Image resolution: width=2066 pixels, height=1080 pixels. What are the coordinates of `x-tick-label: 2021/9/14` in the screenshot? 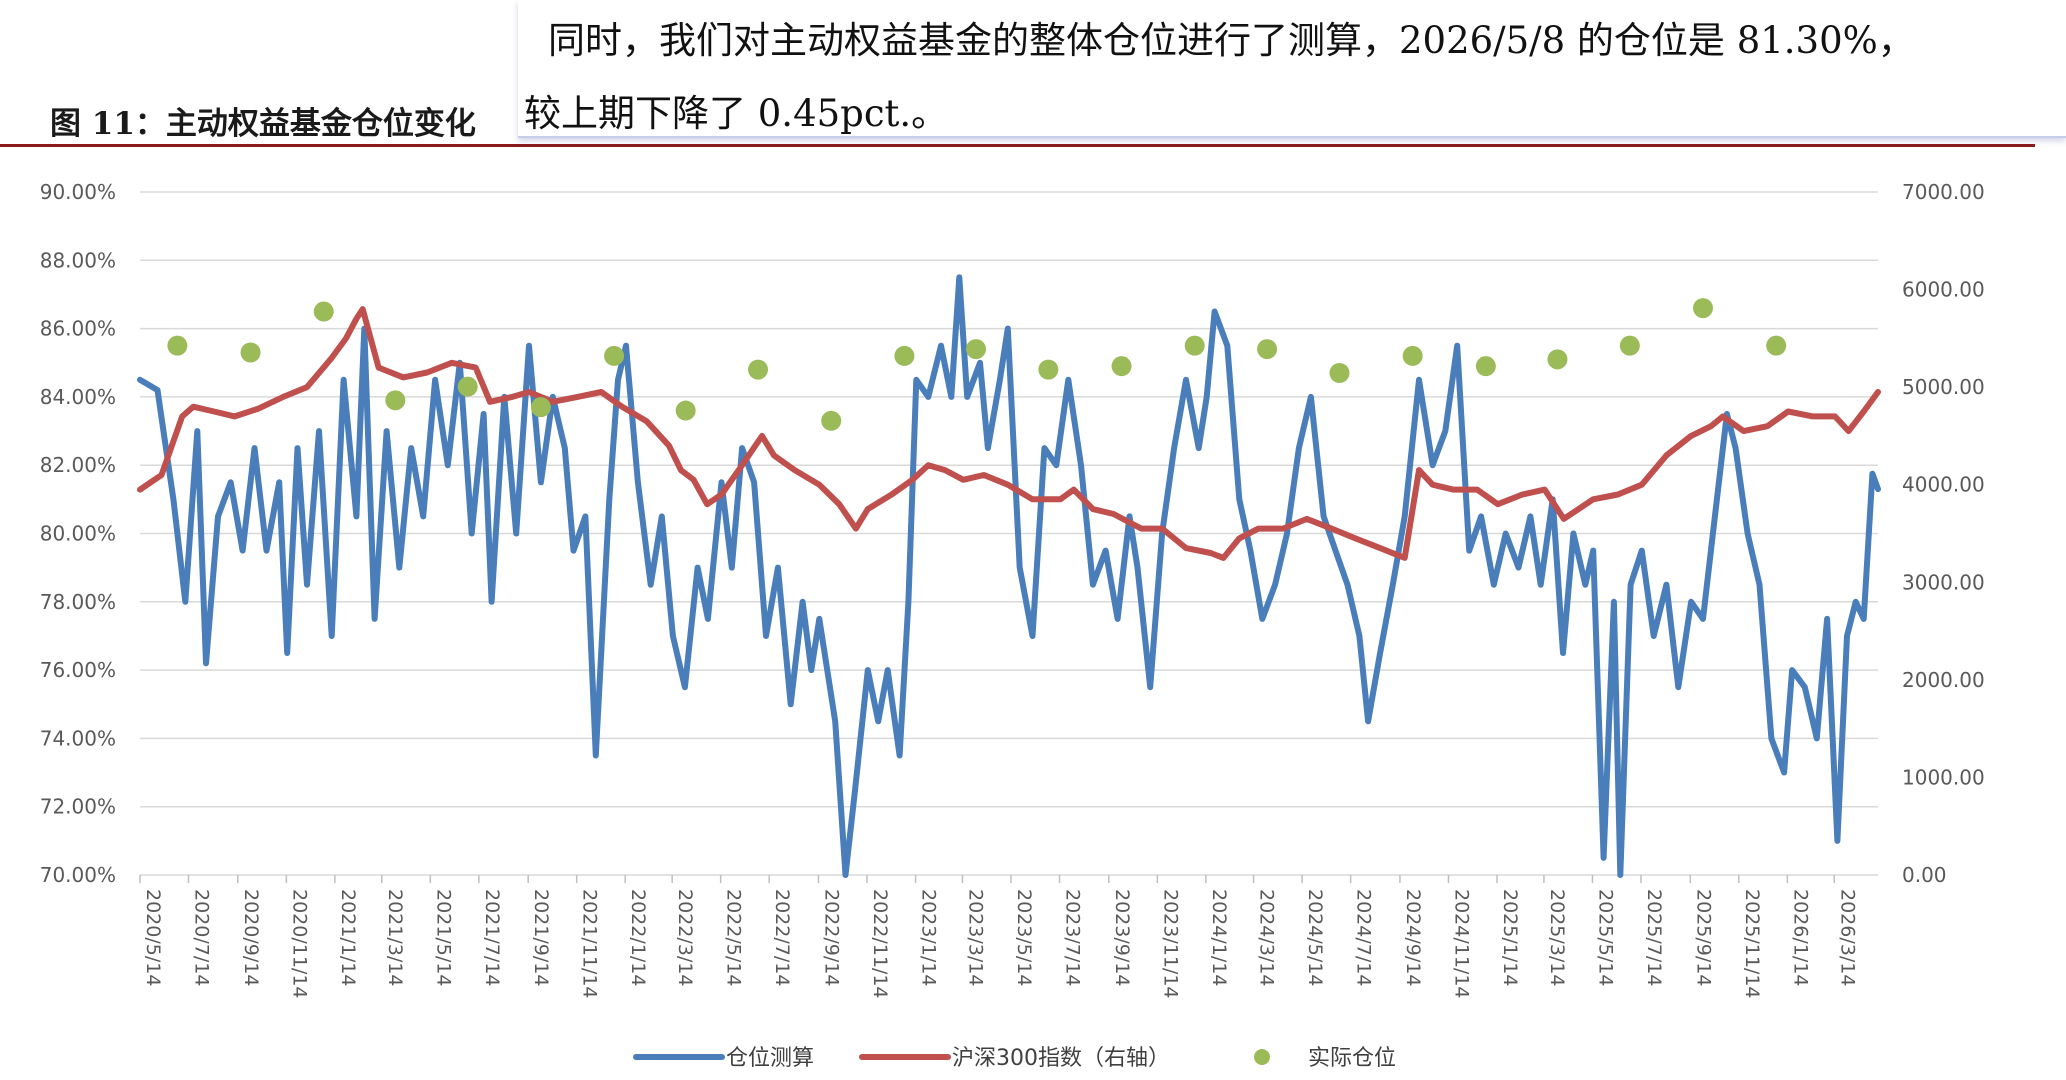 It's located at (541, 937).